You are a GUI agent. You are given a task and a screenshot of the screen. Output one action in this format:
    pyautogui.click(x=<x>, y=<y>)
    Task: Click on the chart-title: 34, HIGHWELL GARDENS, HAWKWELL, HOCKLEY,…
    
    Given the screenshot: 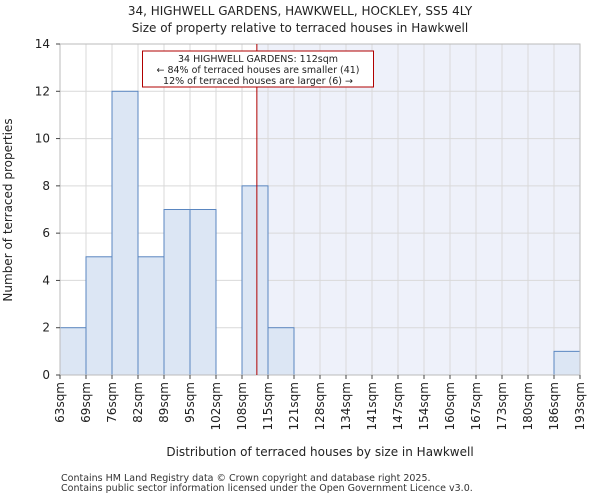 What is the action you would take?
    pyautogui.click(x=300, y=11)
    